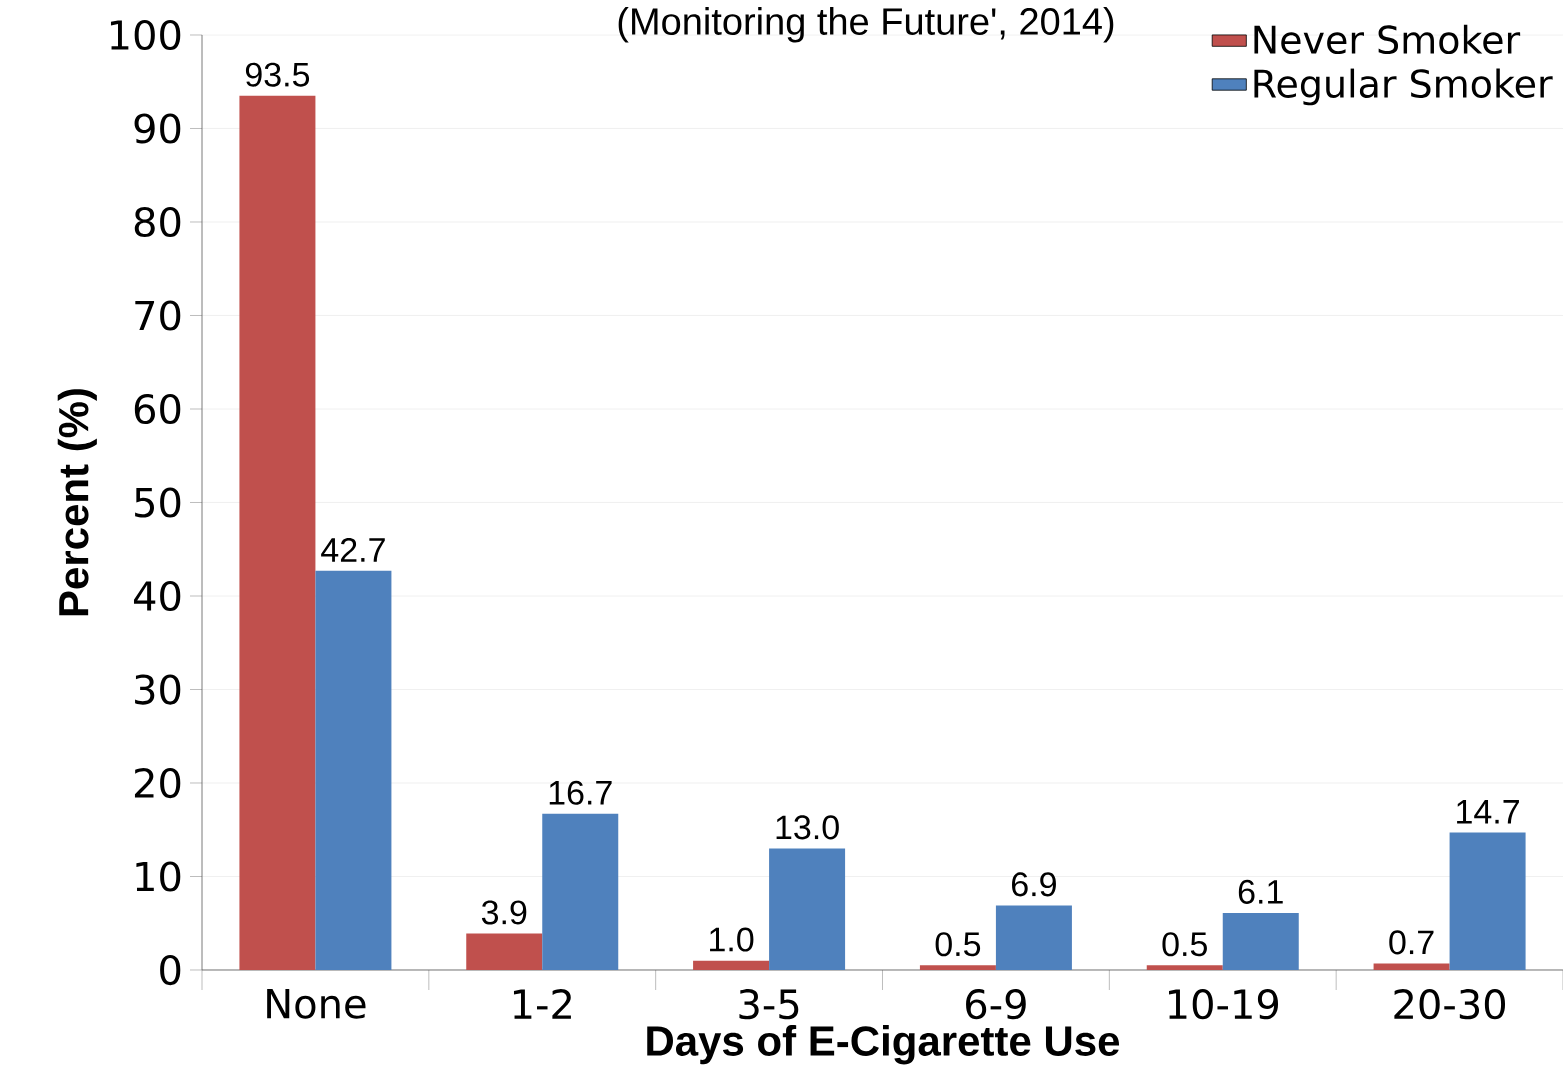  What do you see at coordinates (316, 1004) in the screenshot?
I see `x-tick-label: None` at bounding box center [316, 1004].